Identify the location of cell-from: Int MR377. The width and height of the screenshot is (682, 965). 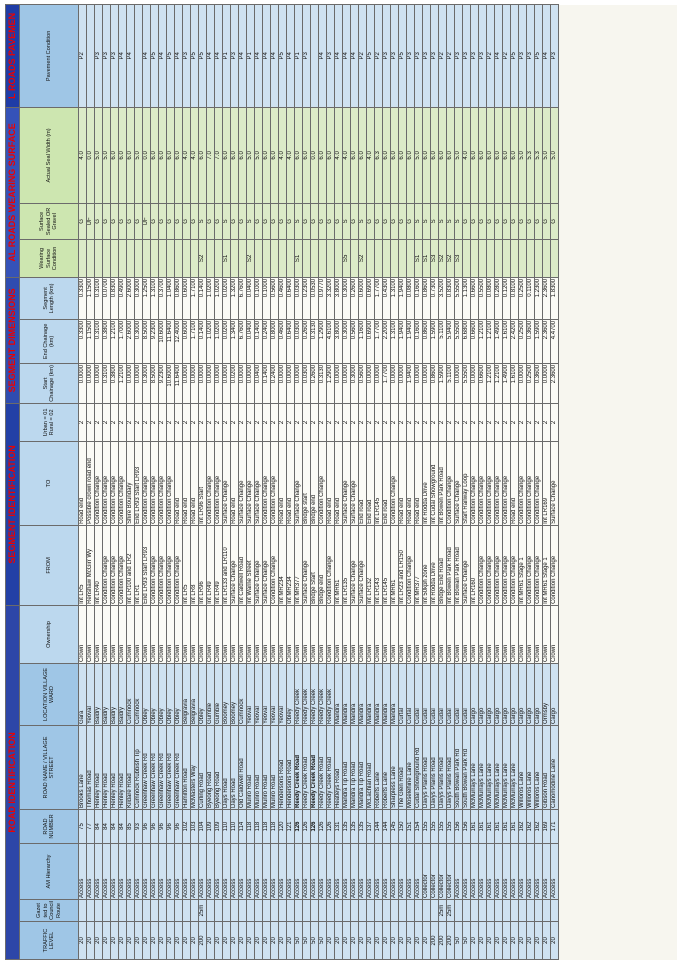
(298, 565).